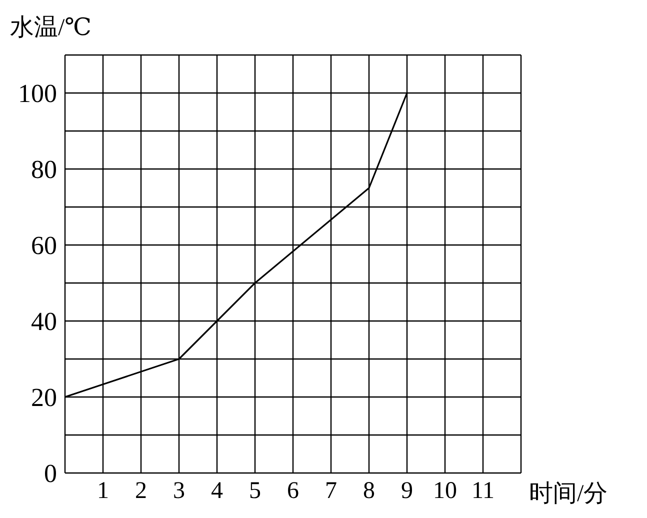 Image resolution: width=647 pixels, height=518 pixels. What do you see at coordinates (37, 93) in the screenshot?
I see `y-tick-label: 100` at bounding box center [37, 93].